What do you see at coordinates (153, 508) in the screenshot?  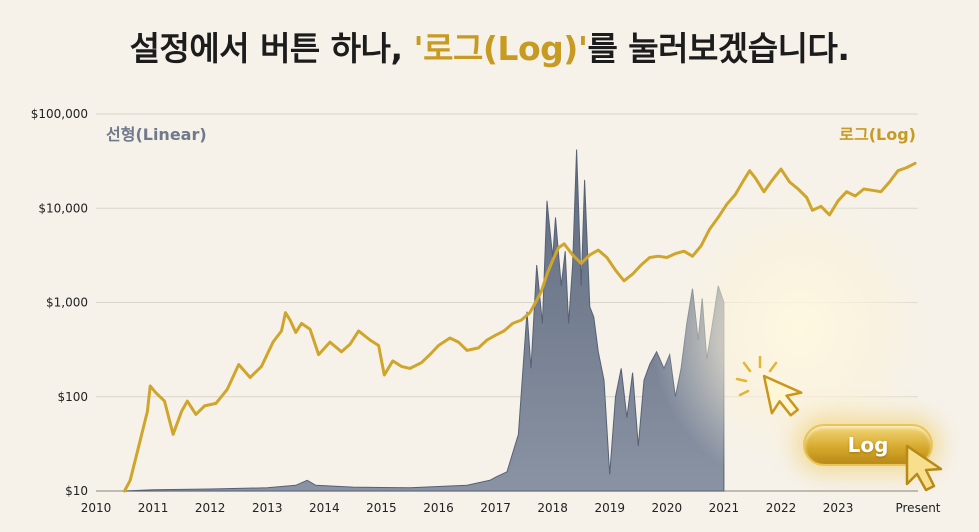 I see `x-tick-label: 2011` at bounding box center [153, 508].